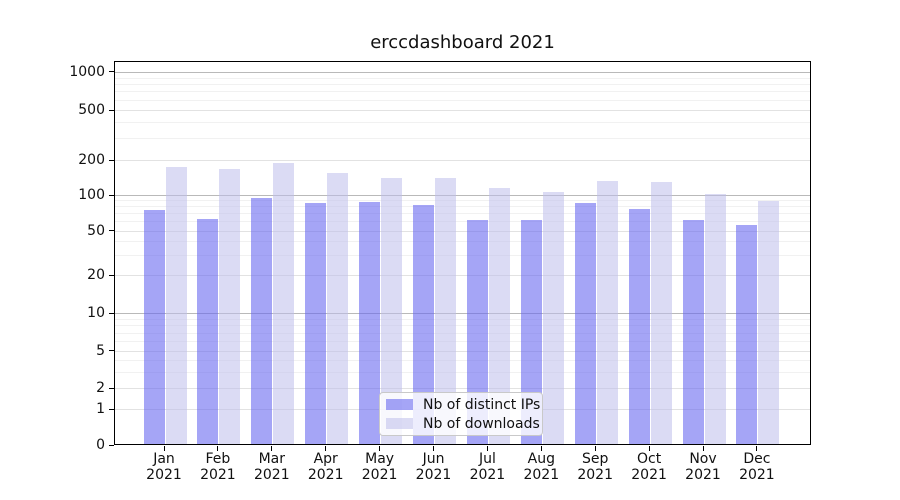 The width and height of the screenshot is (900, 500). I want to click on x-tick-month: Apr, so click(325, 459).